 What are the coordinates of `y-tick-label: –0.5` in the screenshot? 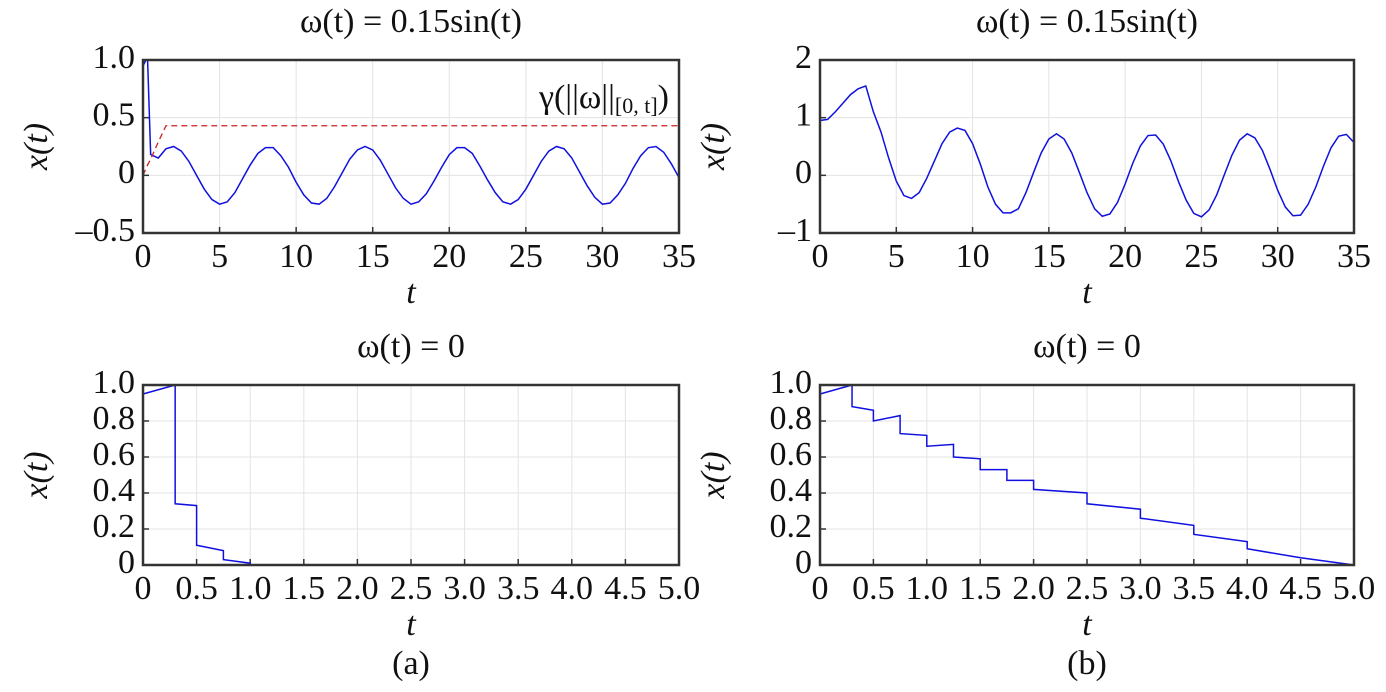 It's located at (105, 230).